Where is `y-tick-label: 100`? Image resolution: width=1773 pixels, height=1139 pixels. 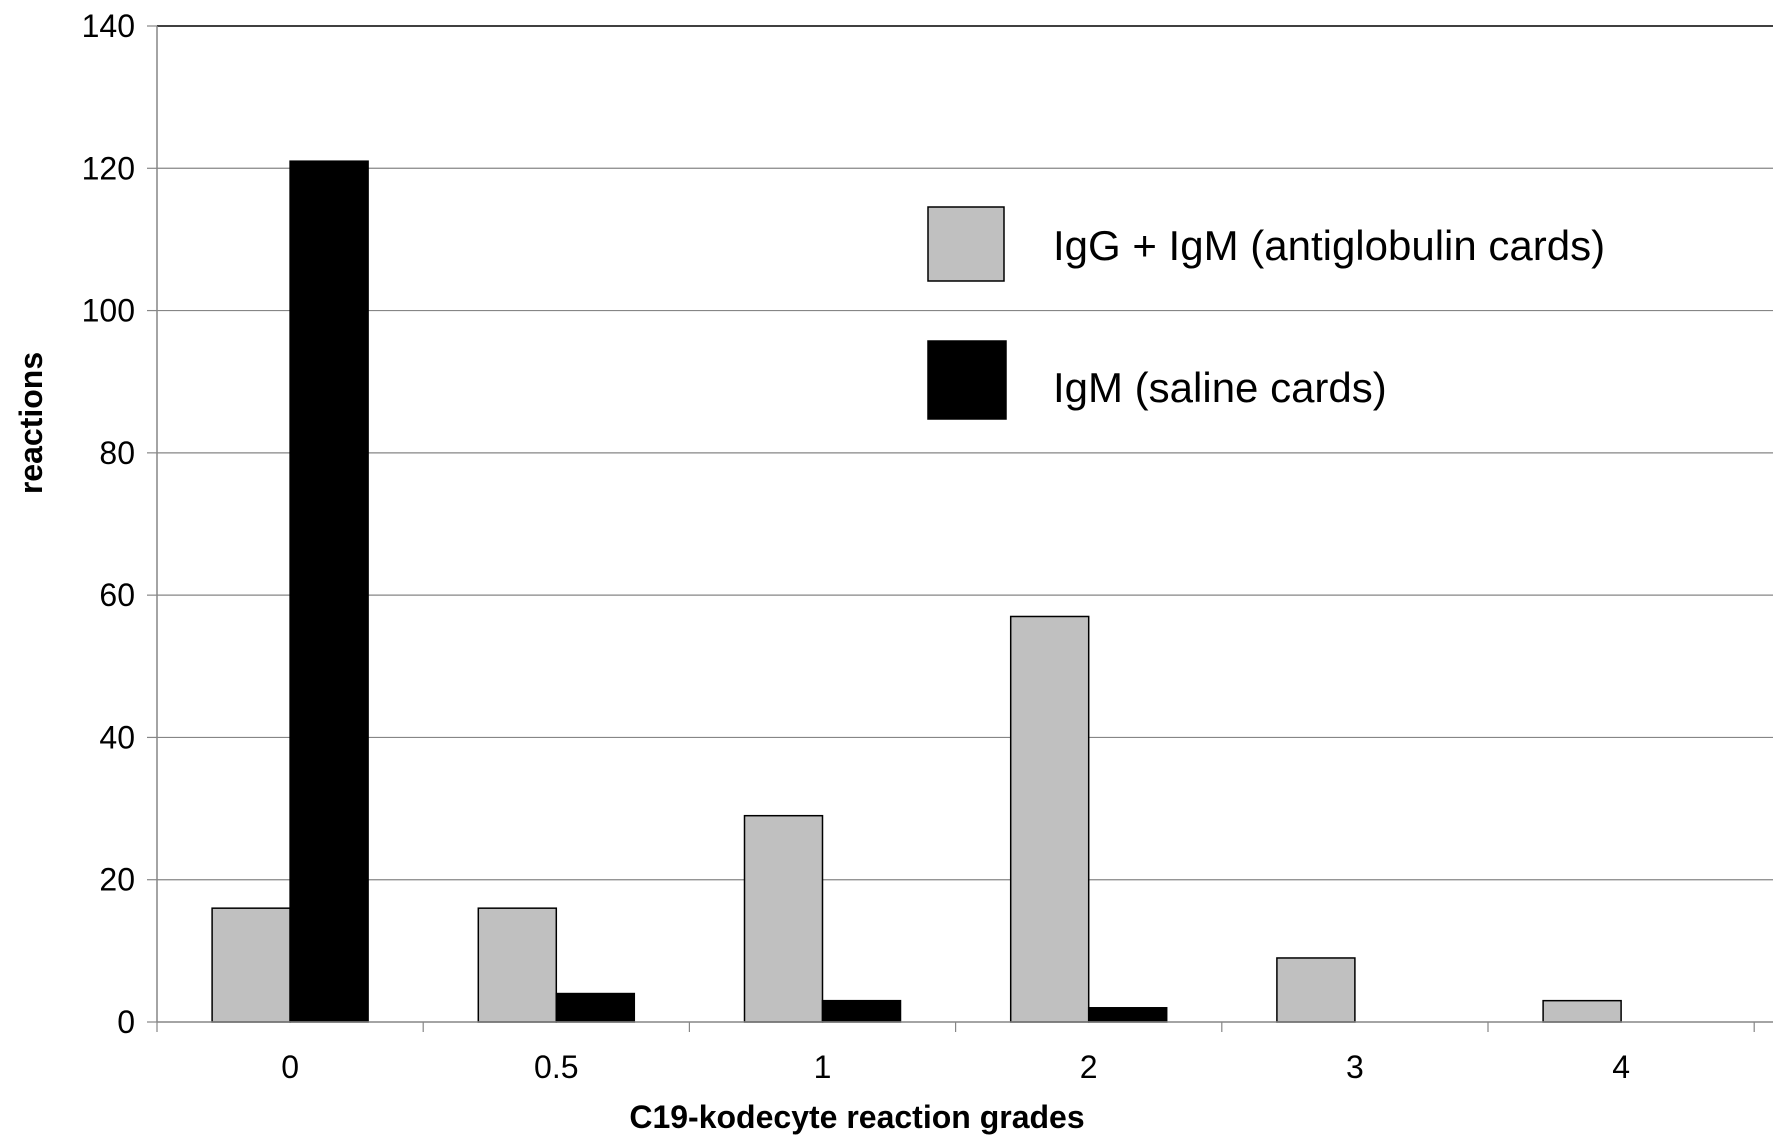 y-tick-label: 100 is located at coordinates (108, 311).